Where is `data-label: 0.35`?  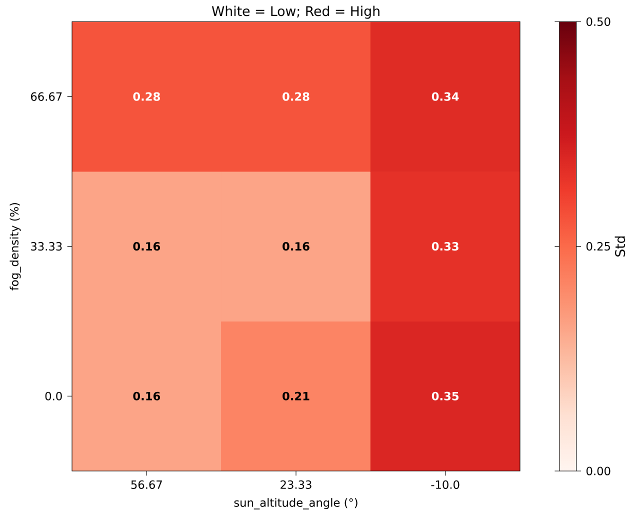 data-label: 0.35 is located at coordinates (445, 396).